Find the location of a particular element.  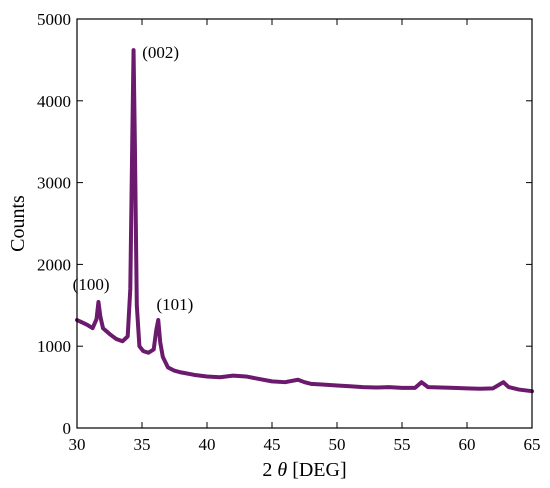

y-axis-title: Counts is located at coordinates (18, 223).